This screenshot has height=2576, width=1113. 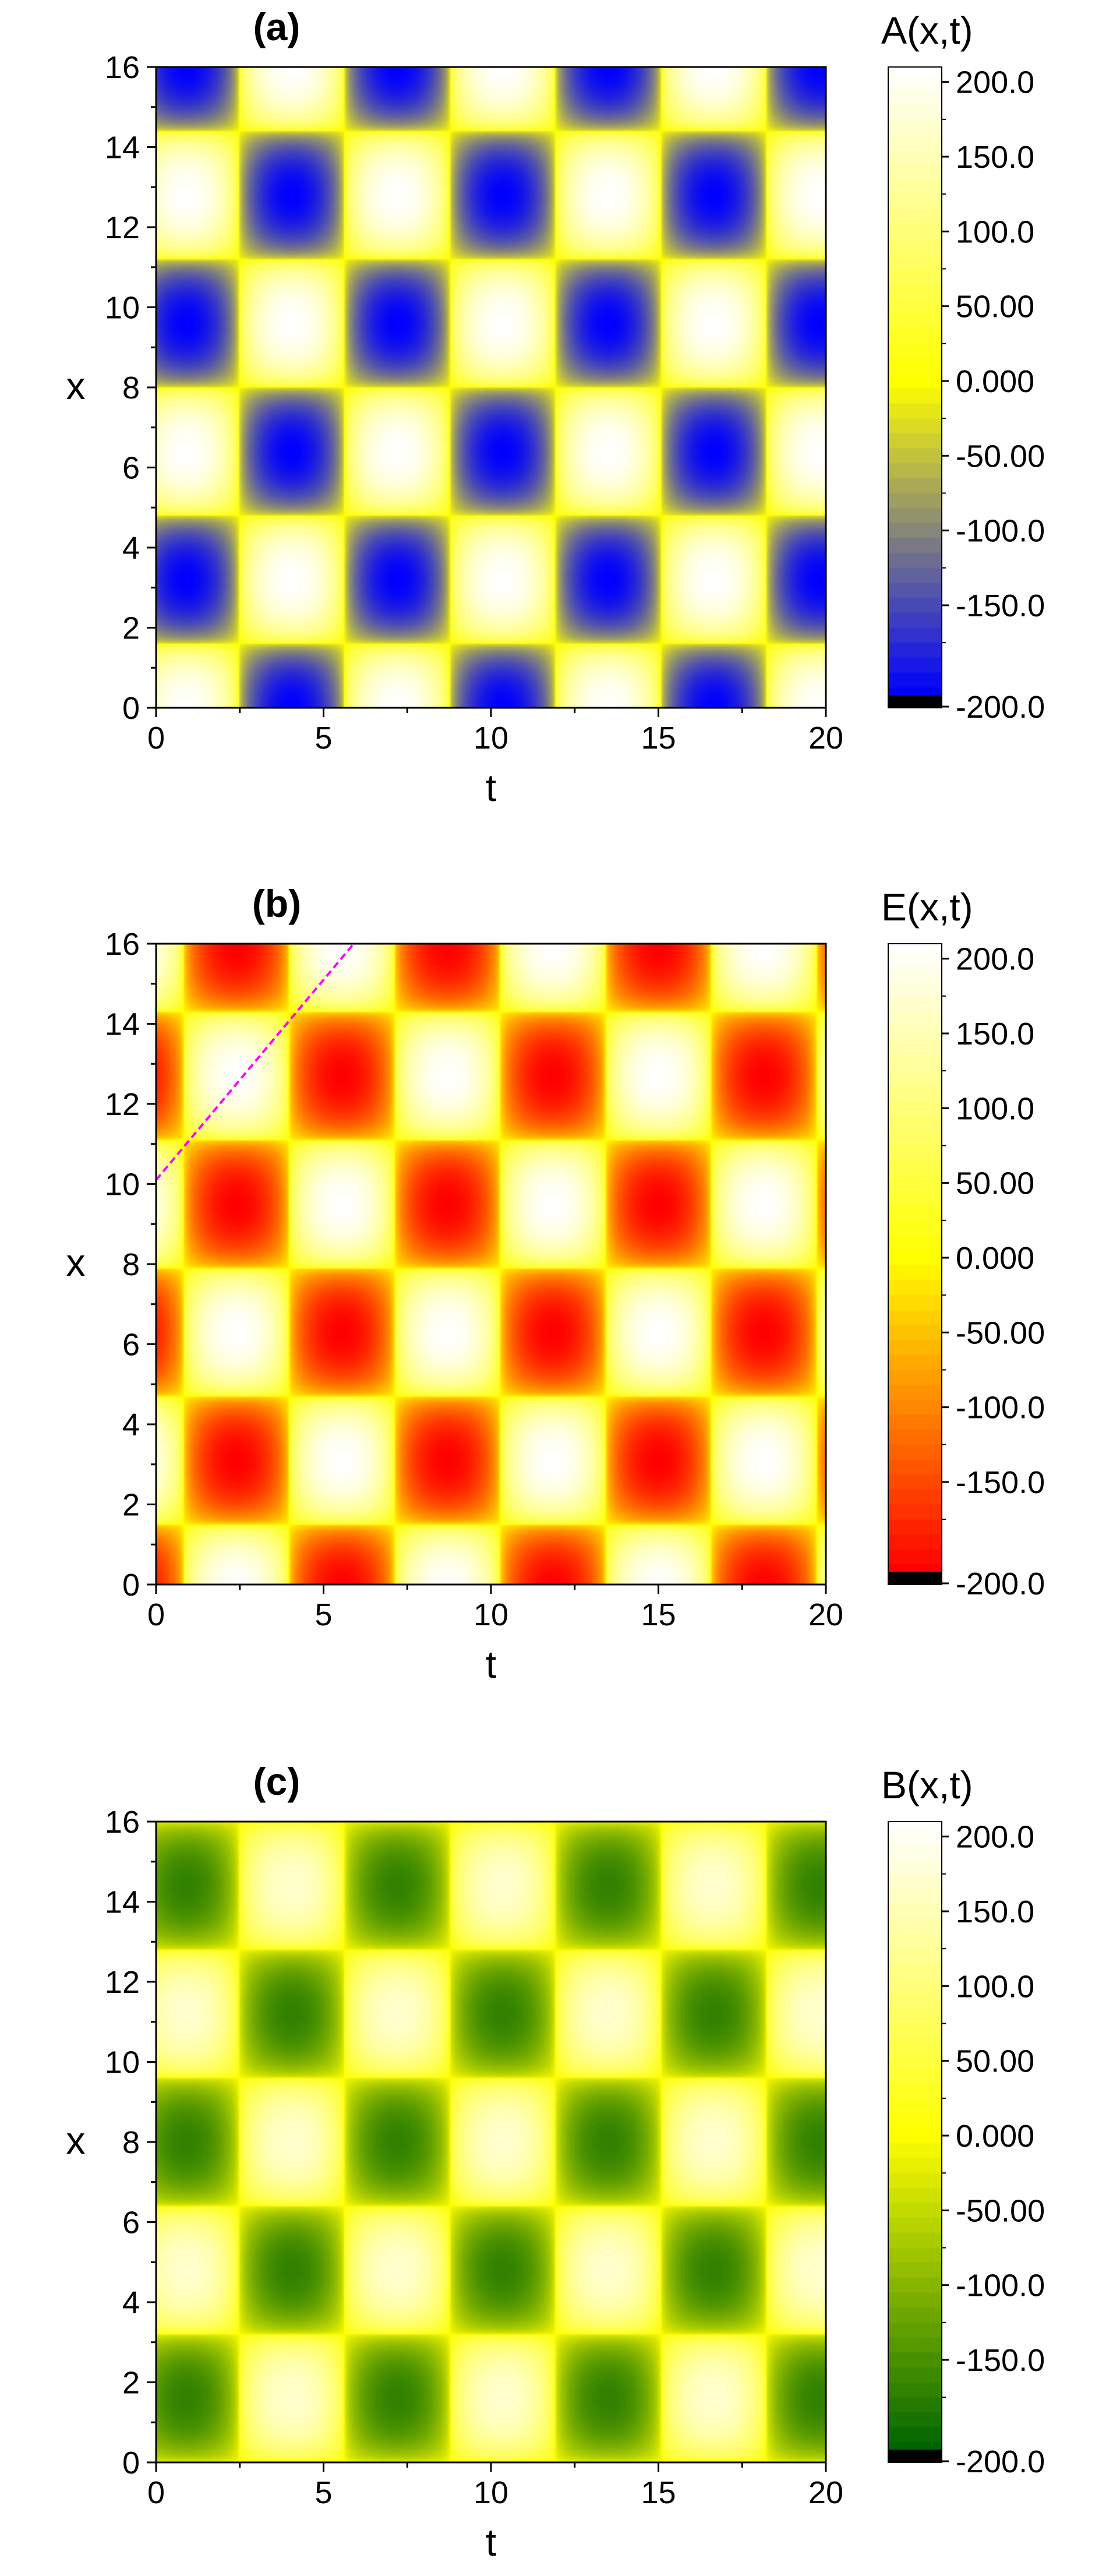 What do you see at coordinates (277, 26) in the screenshot?
I see `panel-label: (a)` at bounding box center [277, 26].